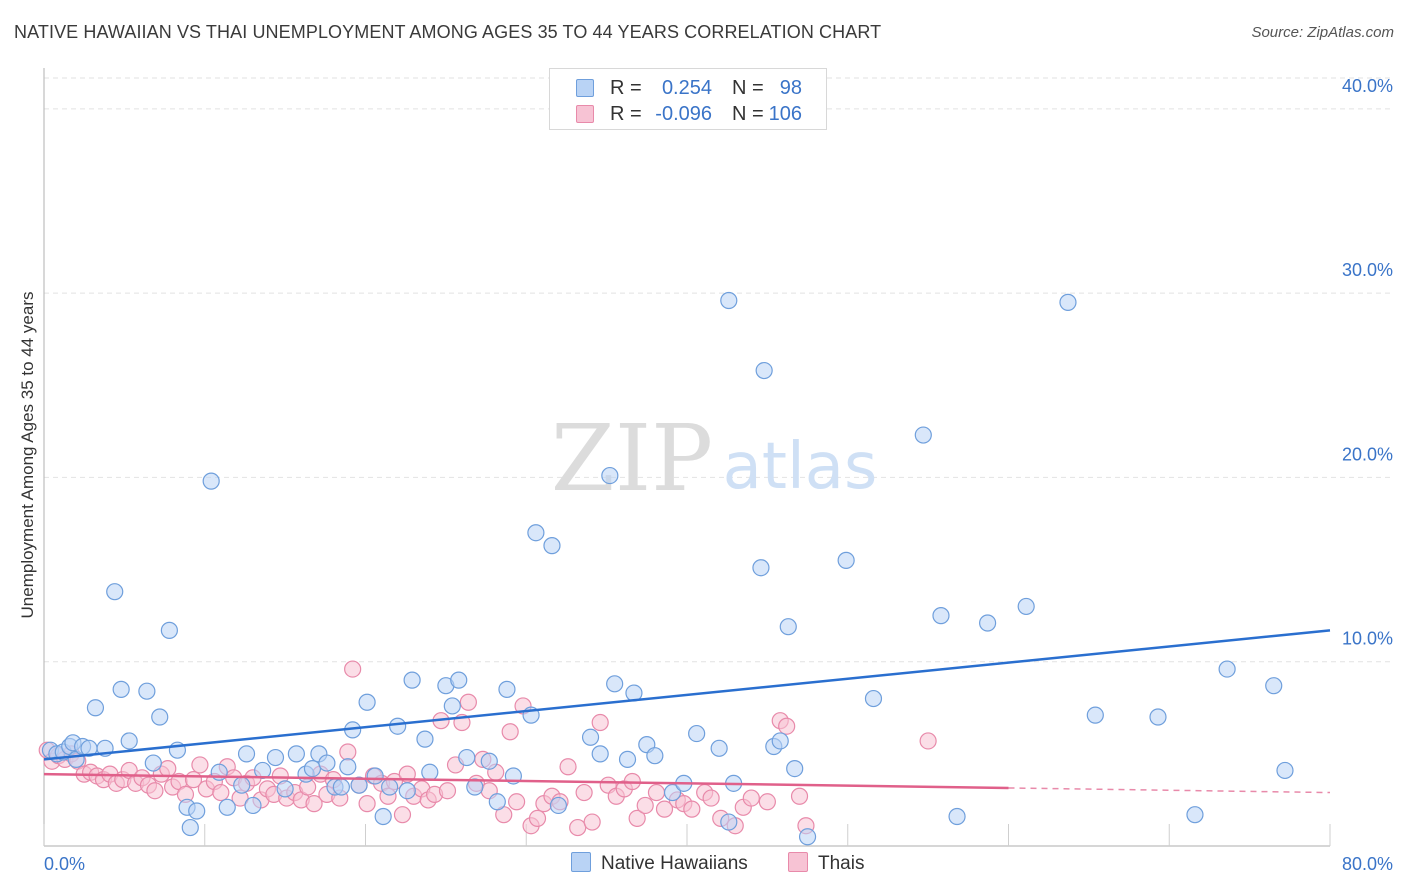 The width and height of the screenshot is (1406, 892). I want to click on r-value: 0.254, so click(686, 88).